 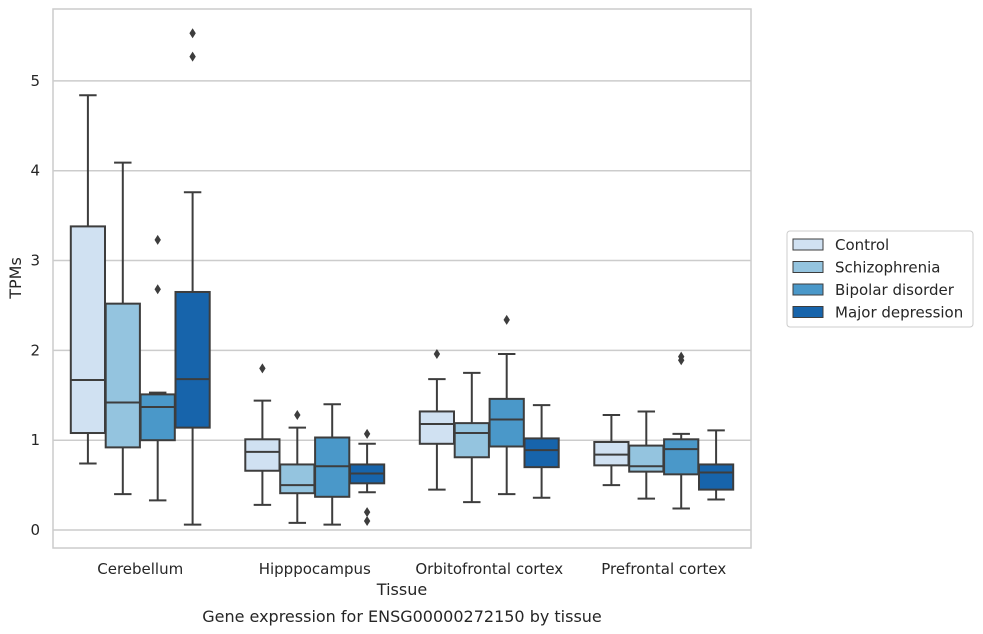 I want to click on legend-label: Schizophrenia, so click(x=887, y=268).